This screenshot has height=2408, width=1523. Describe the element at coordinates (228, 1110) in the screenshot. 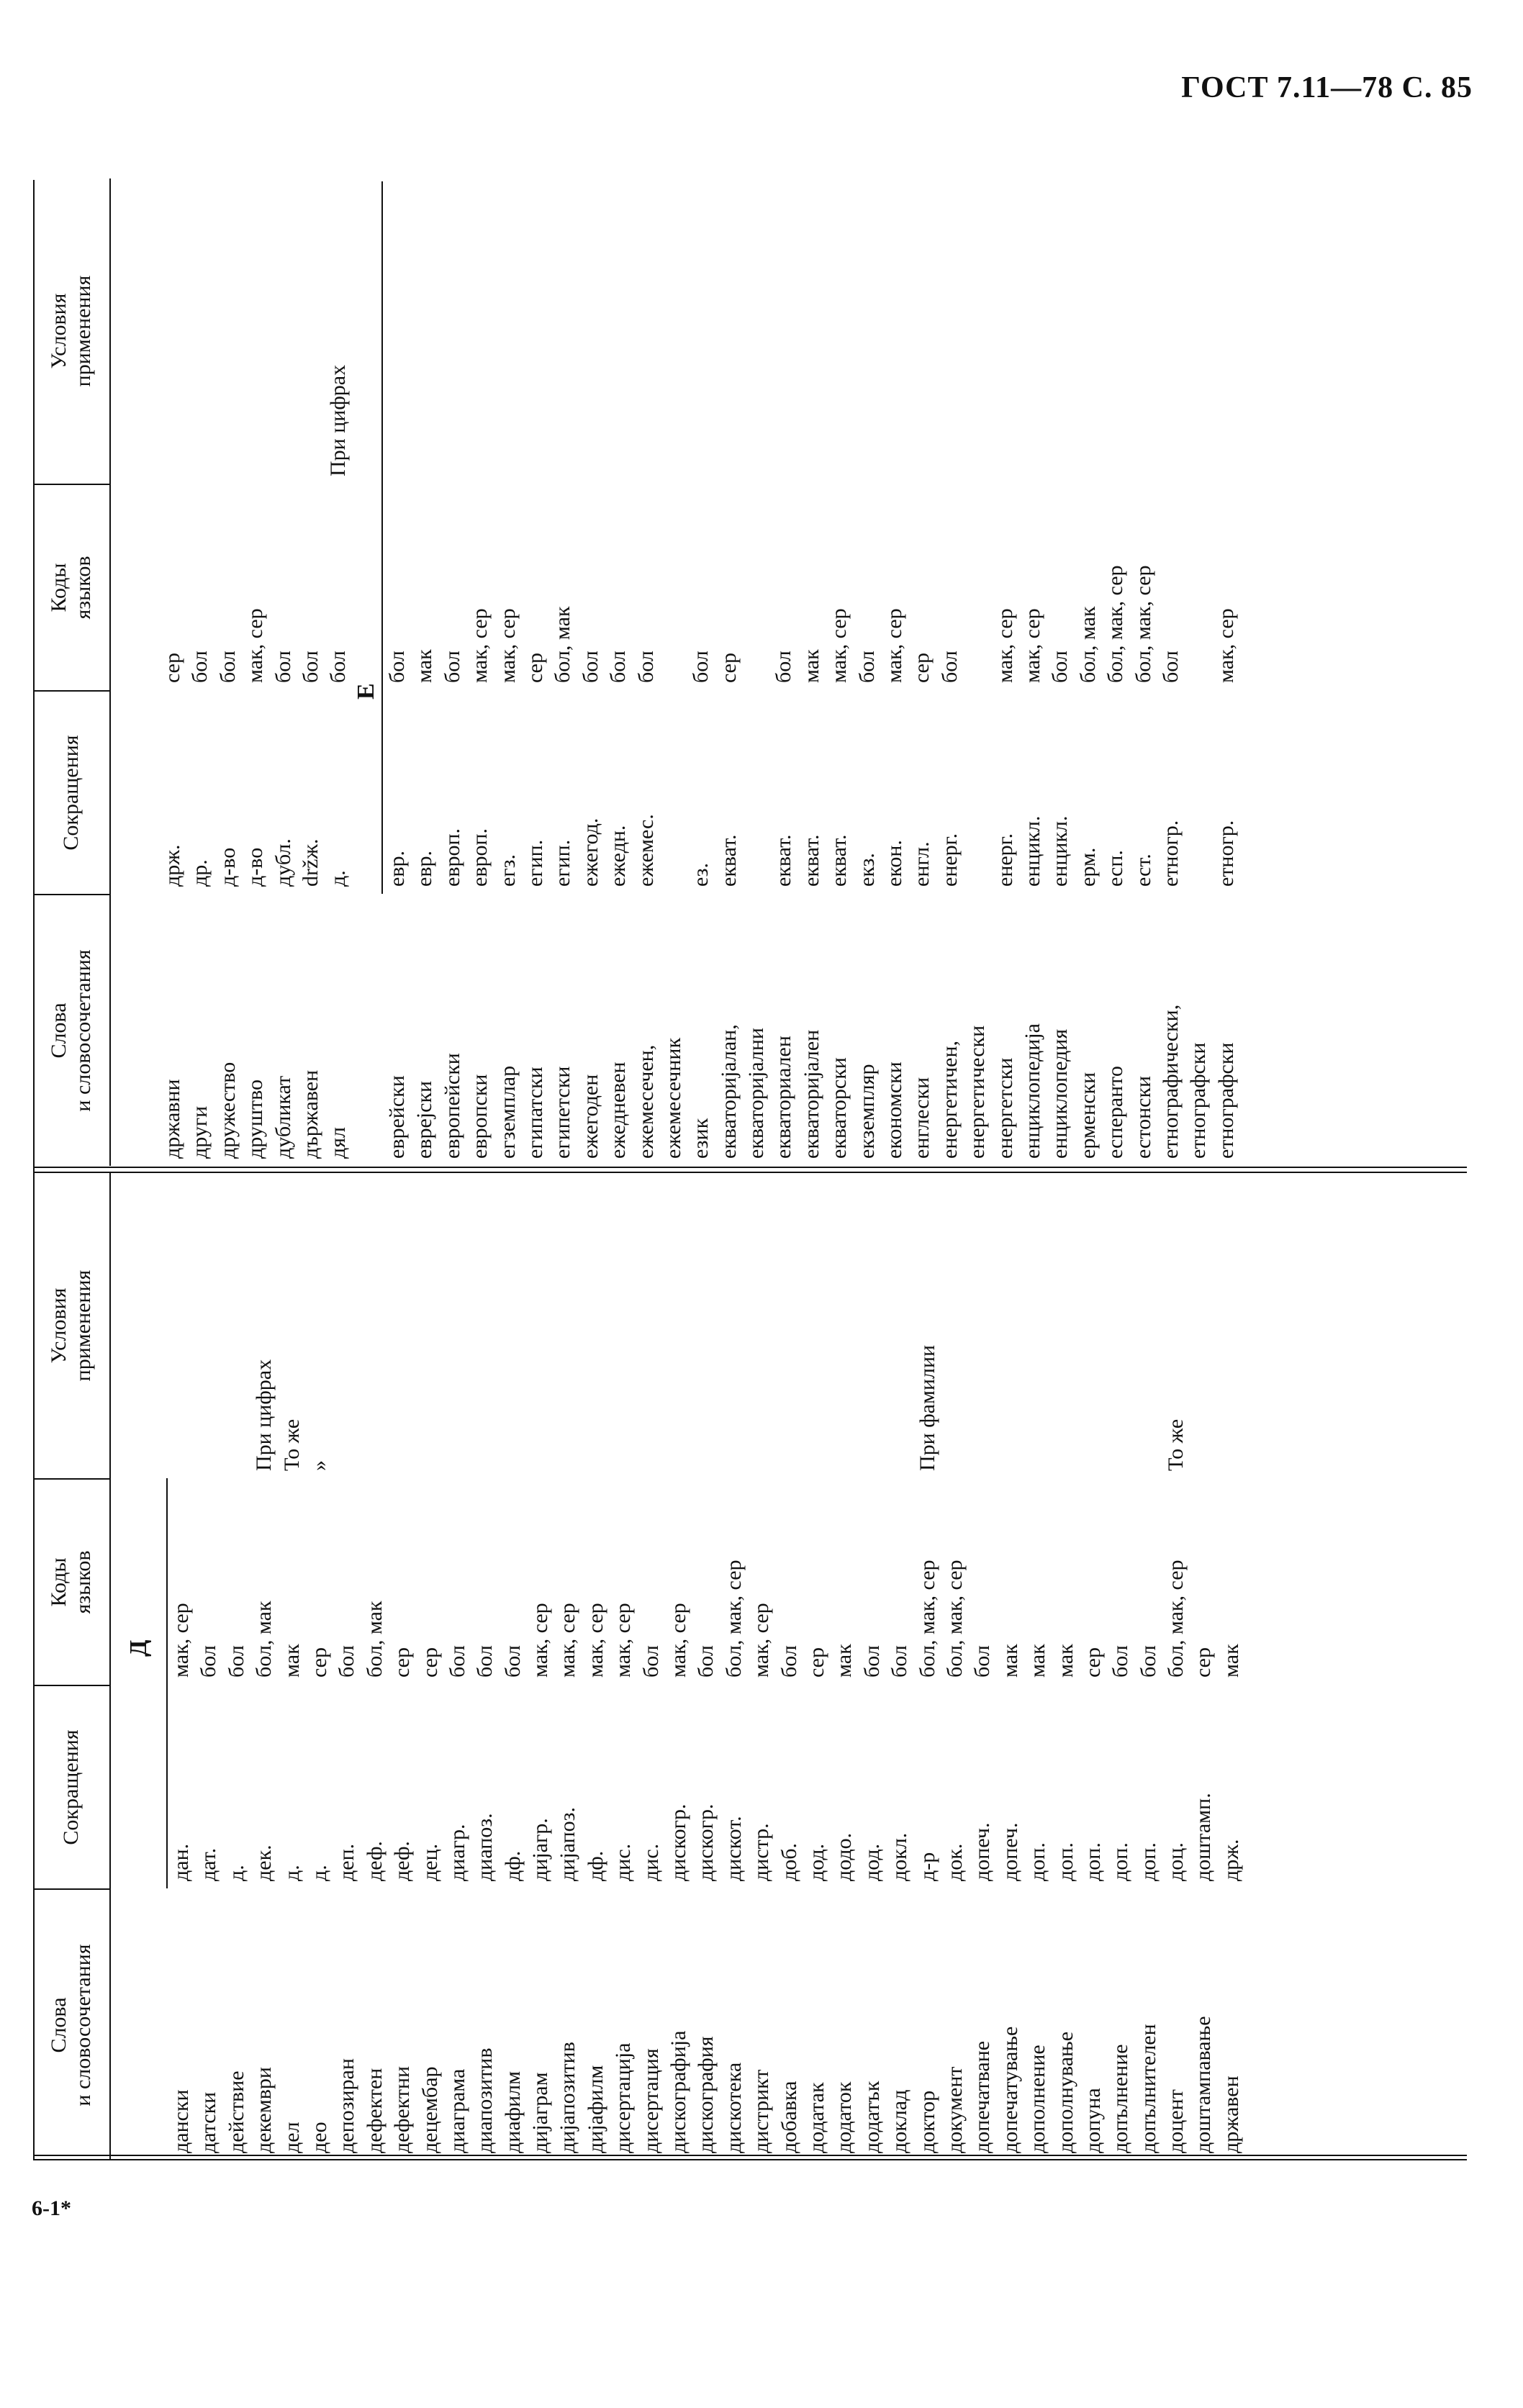

I see `cell-word: дружество` at that location.